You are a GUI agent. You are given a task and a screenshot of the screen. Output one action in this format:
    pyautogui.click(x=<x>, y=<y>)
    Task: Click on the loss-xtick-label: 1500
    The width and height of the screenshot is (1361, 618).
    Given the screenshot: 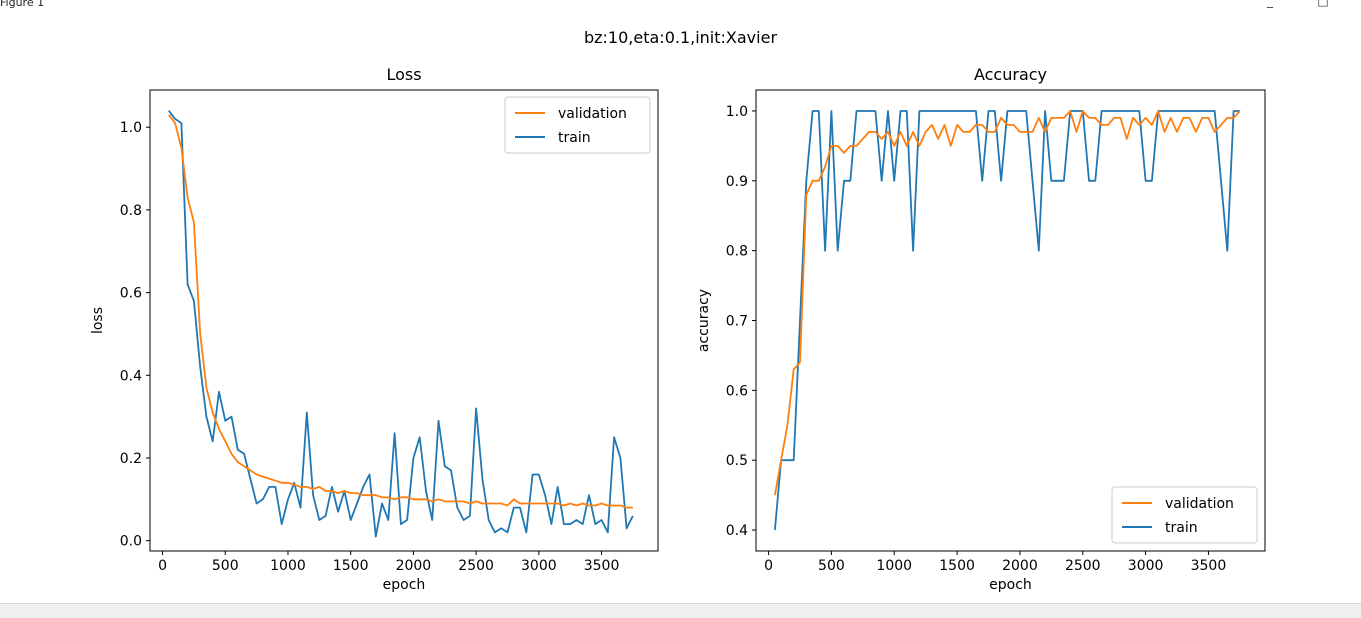 What is the action you would take?
    pyautogui.click(x=351, y=566)
    